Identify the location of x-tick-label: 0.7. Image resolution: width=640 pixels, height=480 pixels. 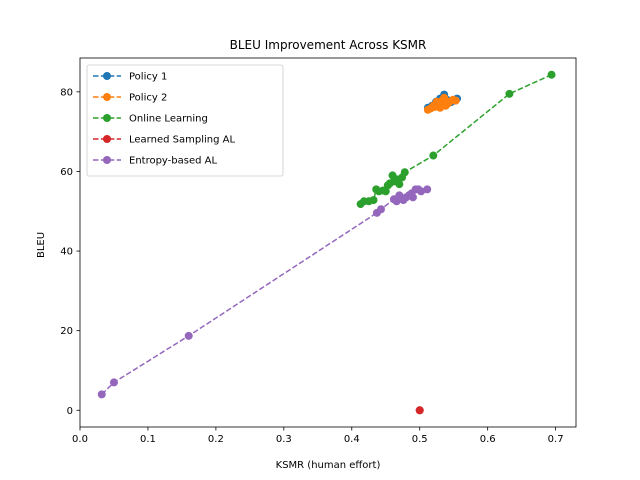
(556, 439).